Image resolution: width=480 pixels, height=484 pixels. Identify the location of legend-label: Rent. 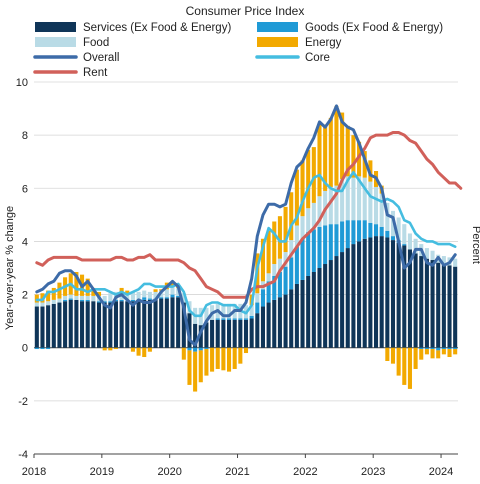
(95, 73).